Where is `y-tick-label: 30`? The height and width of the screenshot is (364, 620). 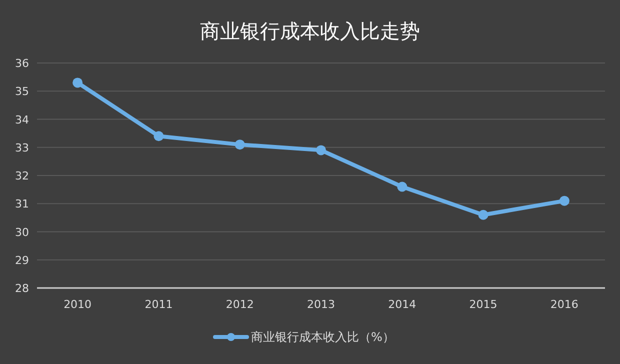
y-tick-label: 30 is located at coordinates (22, 232).